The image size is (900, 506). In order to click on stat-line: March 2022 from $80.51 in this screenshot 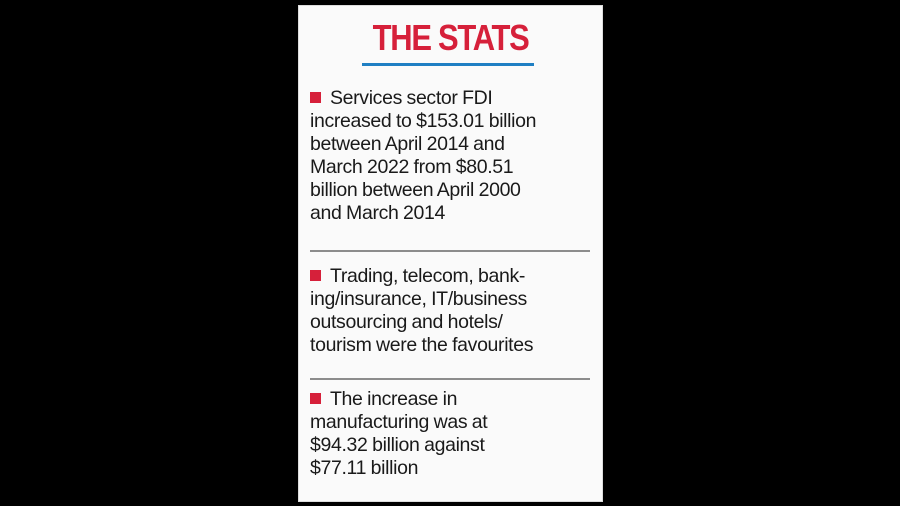, I will do `click(412, 167)`.